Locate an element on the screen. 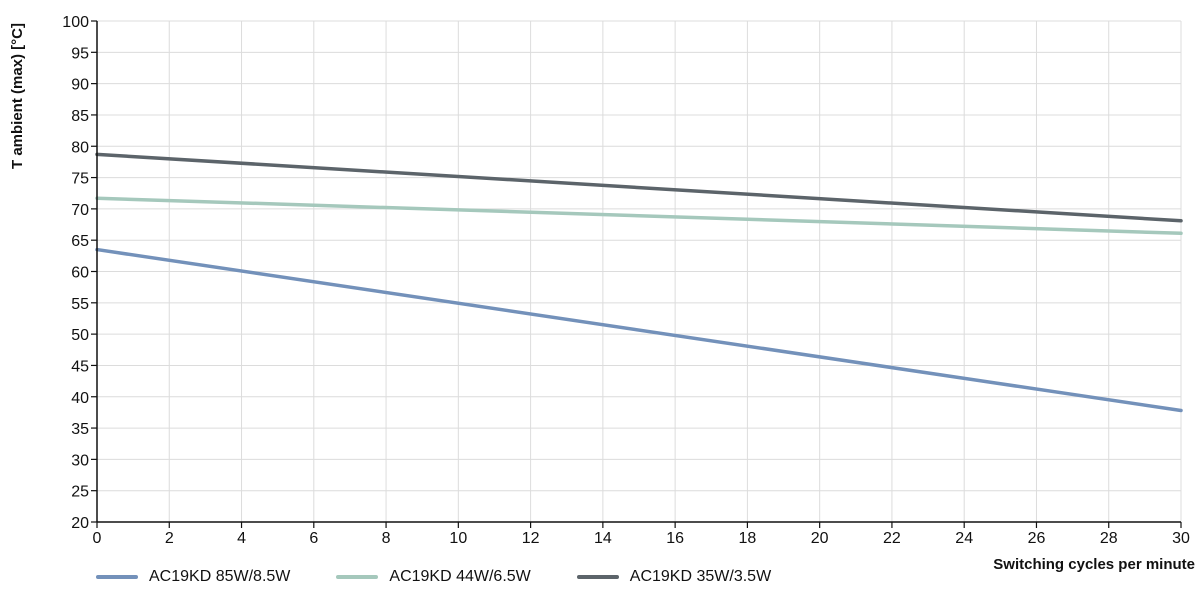  y-tick-label: 35 is located at coordinates (80, 429).